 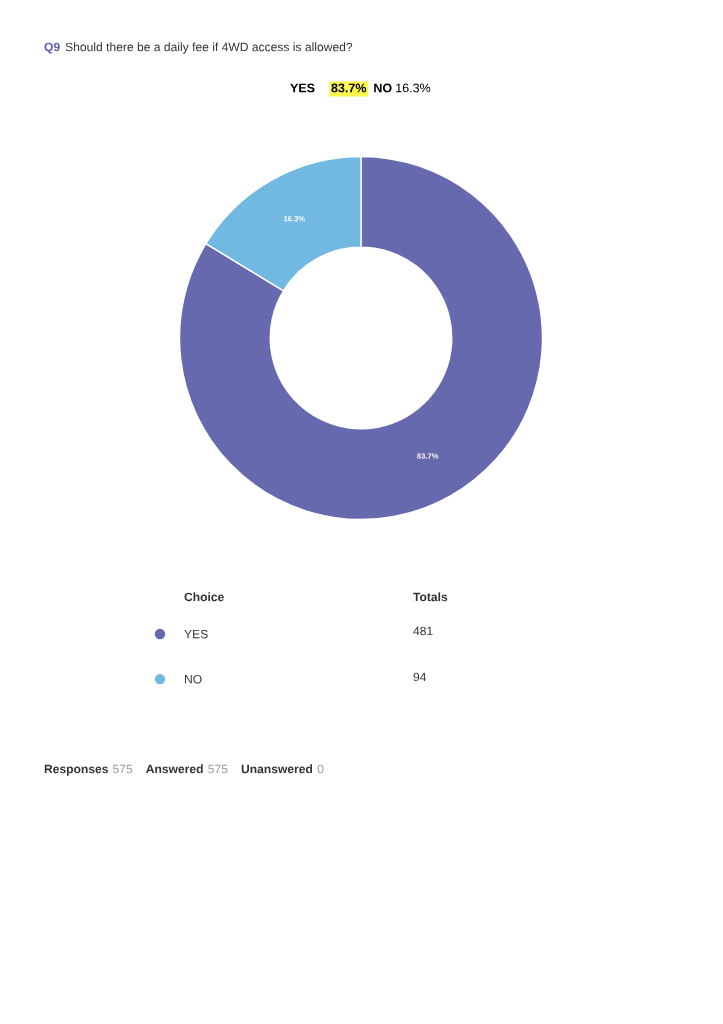 I want to click on legend-label: NO, so click(x=193, y=679).